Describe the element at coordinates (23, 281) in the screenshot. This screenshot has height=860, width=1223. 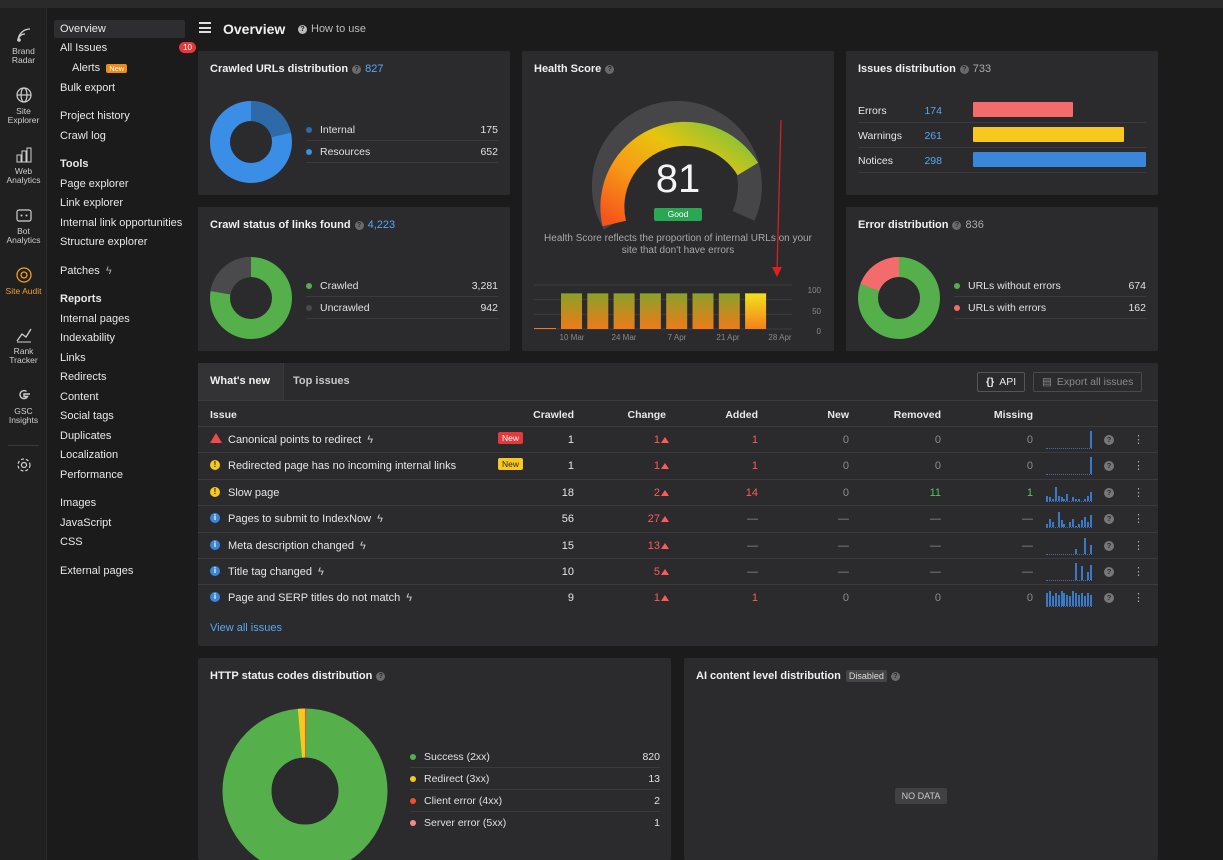
I see `rail-site-audit: Site Audit` at that location.